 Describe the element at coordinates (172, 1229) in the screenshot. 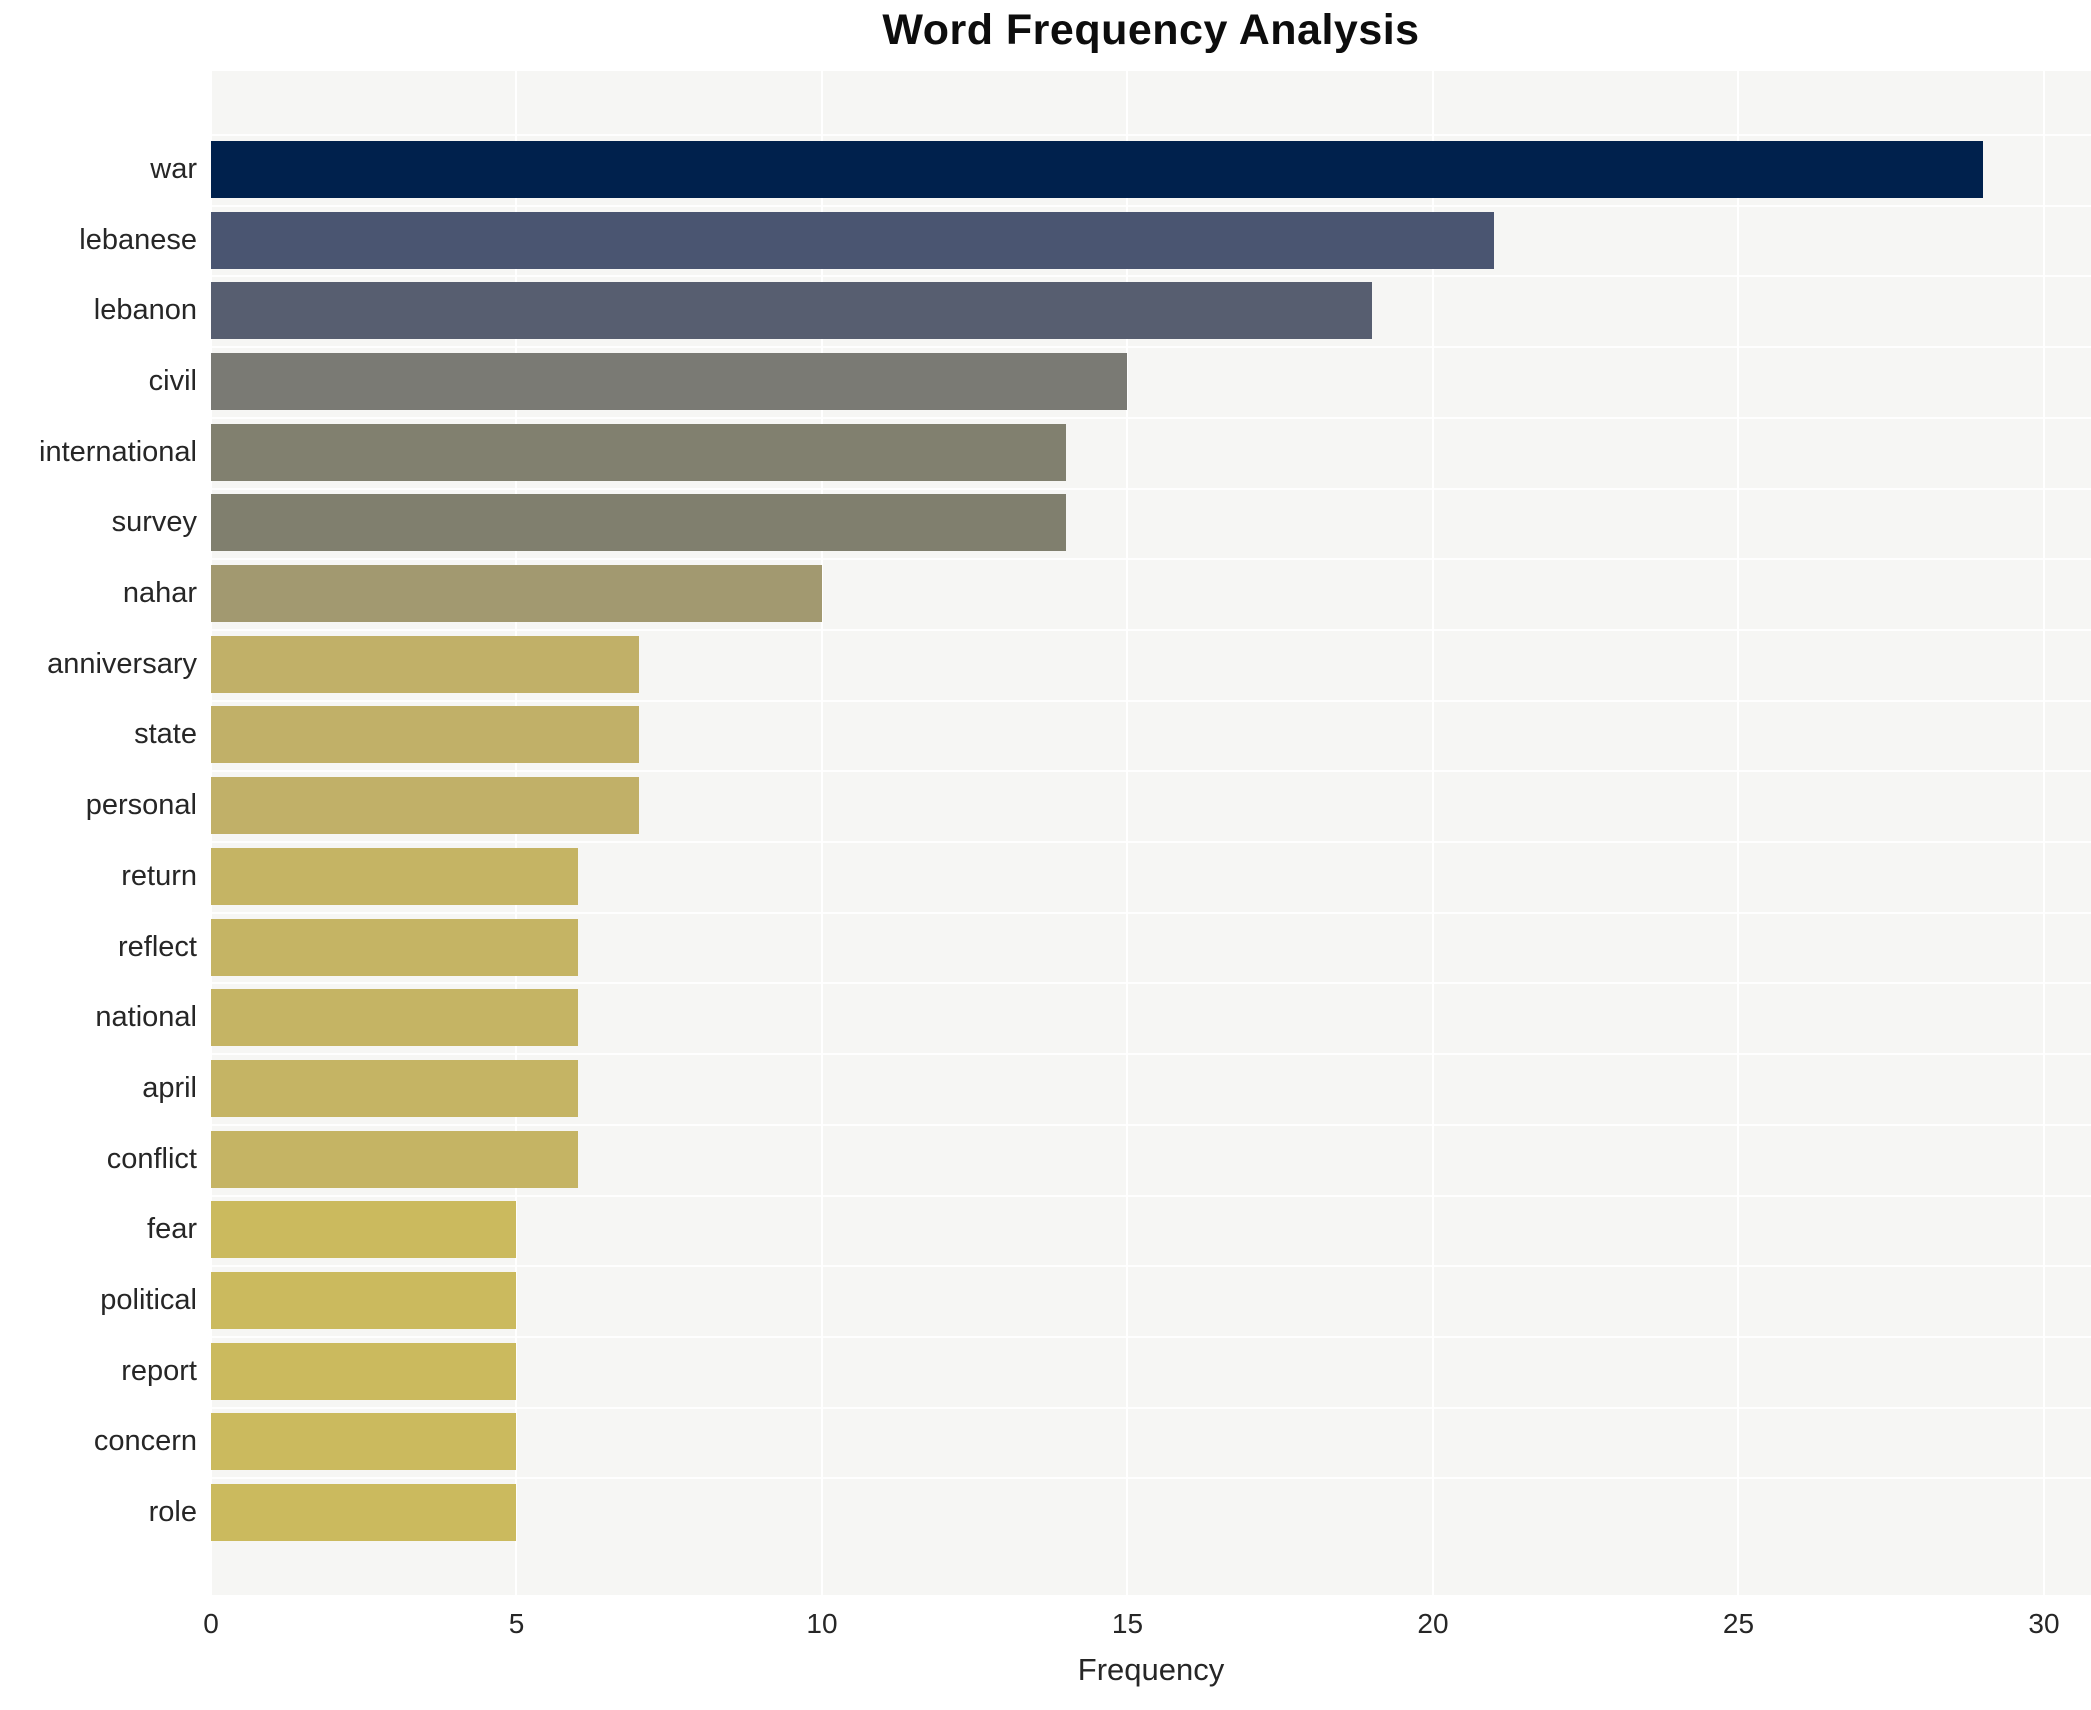

I see `y-label-fear: fear` at that location.